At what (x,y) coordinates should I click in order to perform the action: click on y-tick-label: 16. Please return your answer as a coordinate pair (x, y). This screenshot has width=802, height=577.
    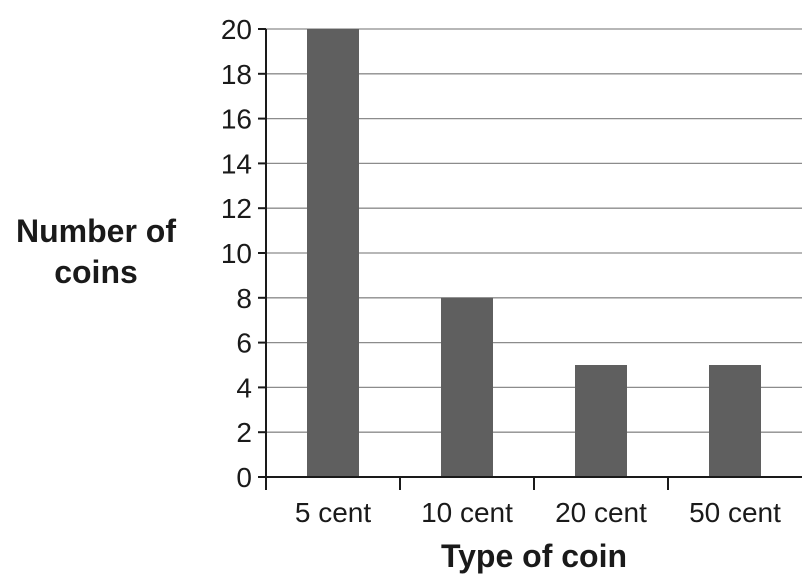
    Looking at the image, I should click on (236, 119).